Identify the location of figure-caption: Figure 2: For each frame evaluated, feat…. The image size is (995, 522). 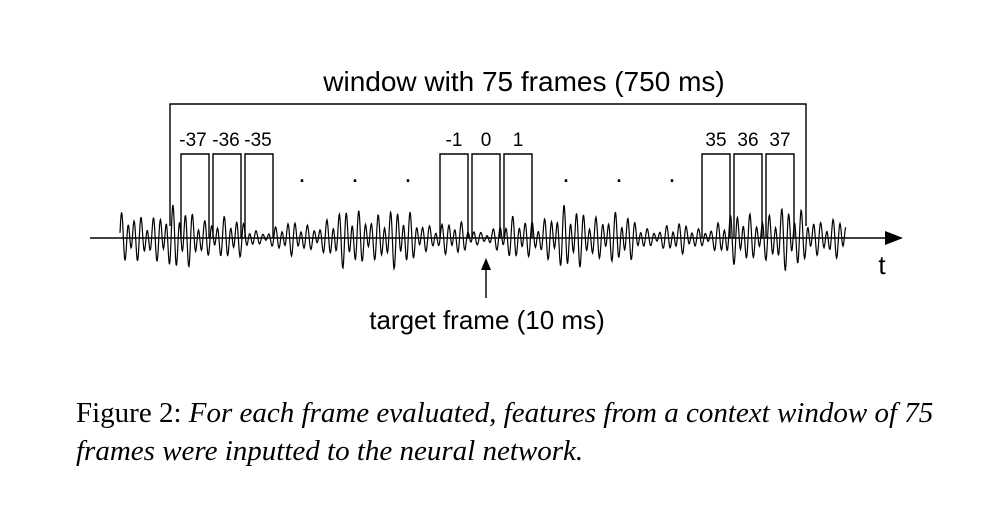
(516, 432).